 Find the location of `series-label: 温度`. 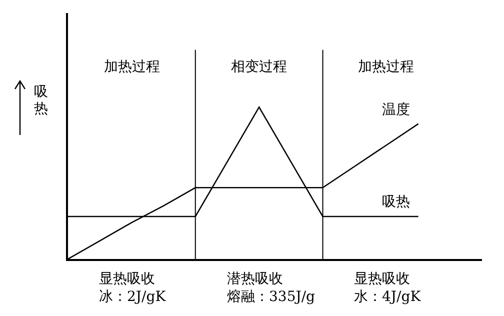

series-label: 温度 is located at coordinates (396, 110).